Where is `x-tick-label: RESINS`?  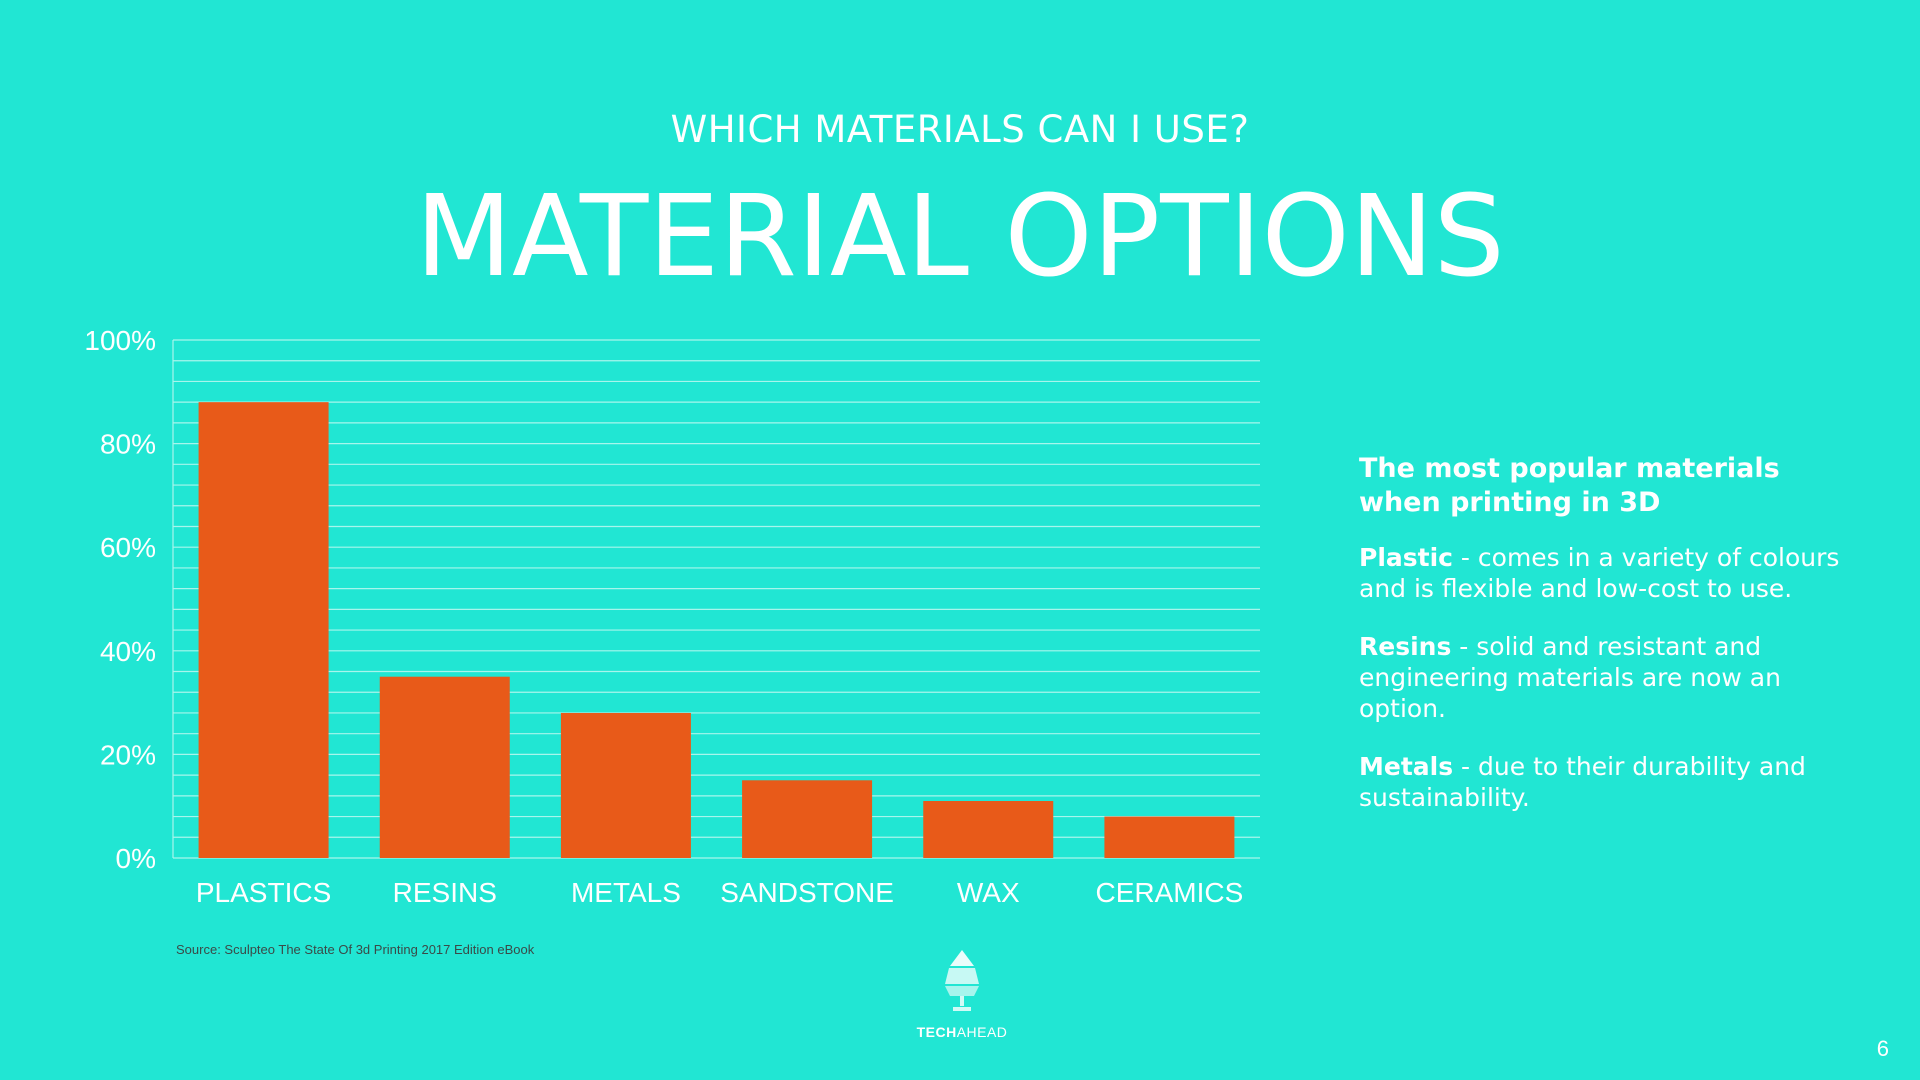
x-tick-label: RESINS is located at coordinates (445, 892).